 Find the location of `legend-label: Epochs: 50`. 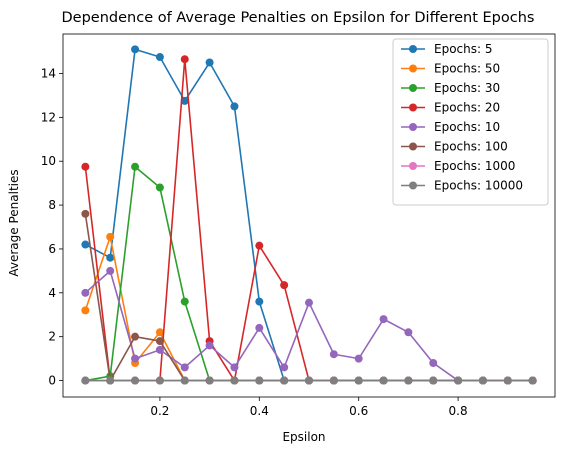

legend-label: Epochs: 50 is located at coordinates (467, 69).